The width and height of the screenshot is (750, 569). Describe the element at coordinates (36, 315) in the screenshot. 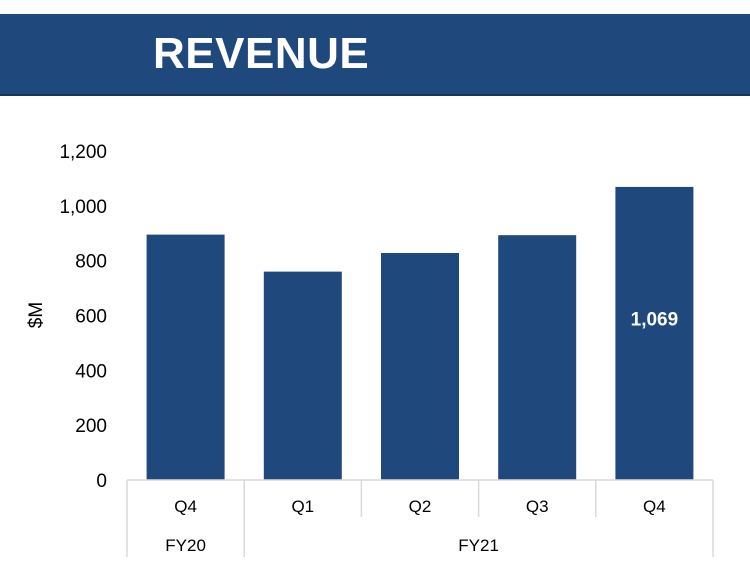

I see `y-axis-label: $M` at that location.